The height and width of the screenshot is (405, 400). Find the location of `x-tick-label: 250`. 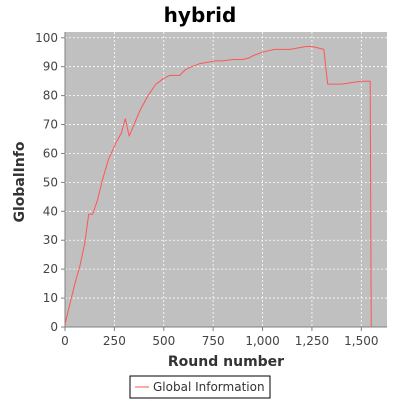

x-tick-label: 250 is located at coordinates (114, 341).